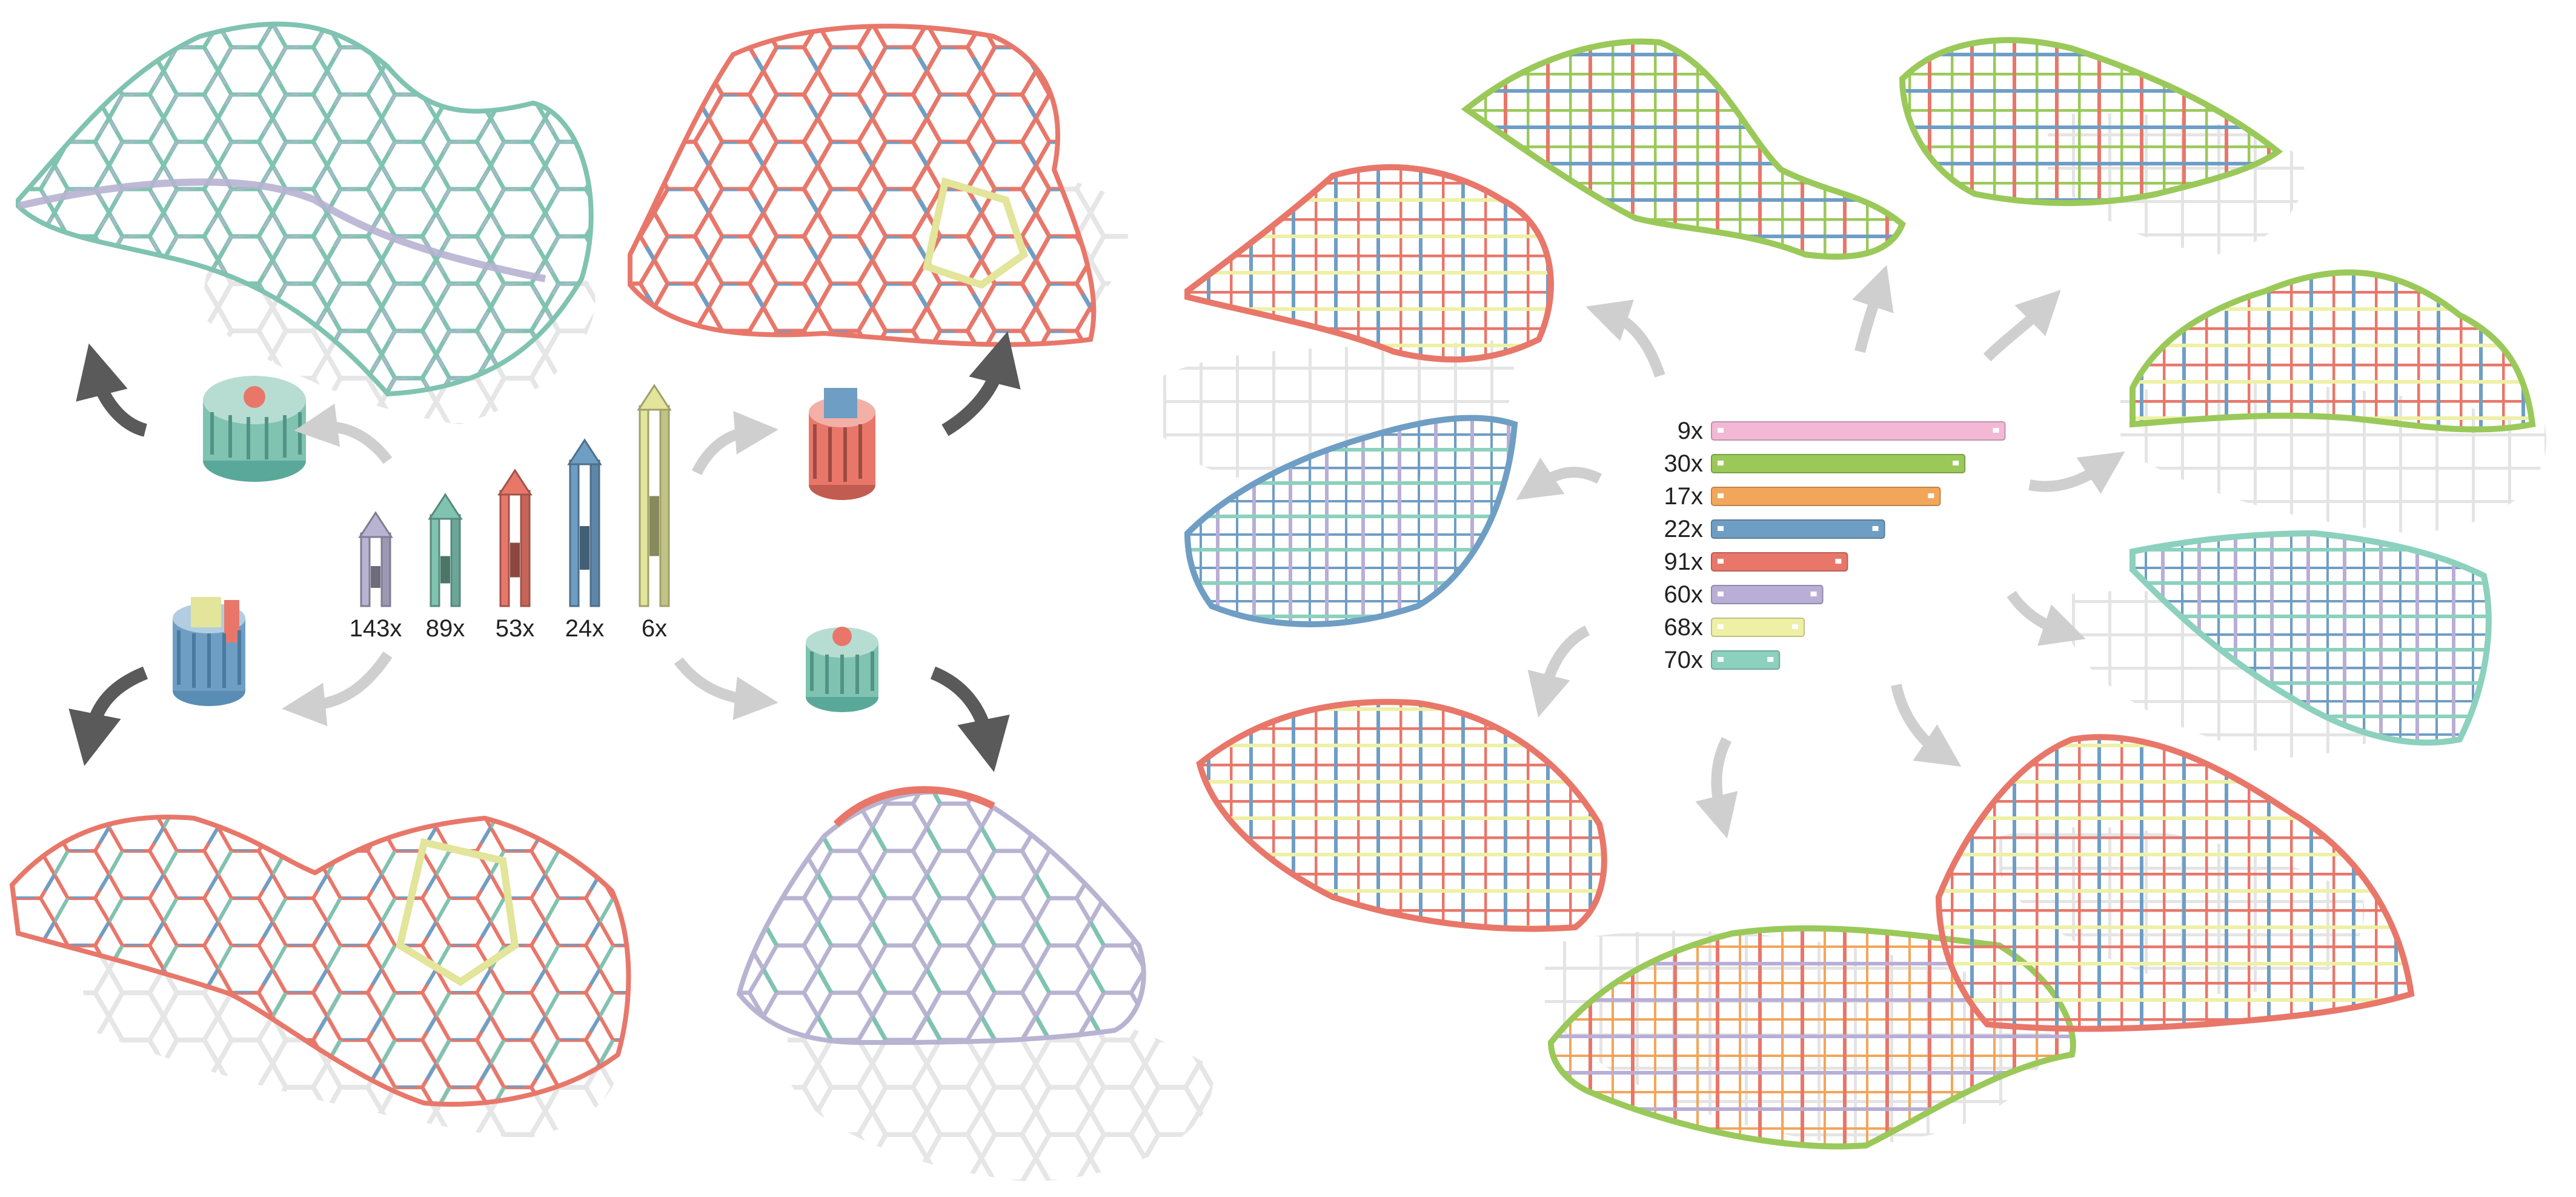 This screenshot has height=1197, width=2576. I want to click on strip-6: 68x, so click(1734, 628).